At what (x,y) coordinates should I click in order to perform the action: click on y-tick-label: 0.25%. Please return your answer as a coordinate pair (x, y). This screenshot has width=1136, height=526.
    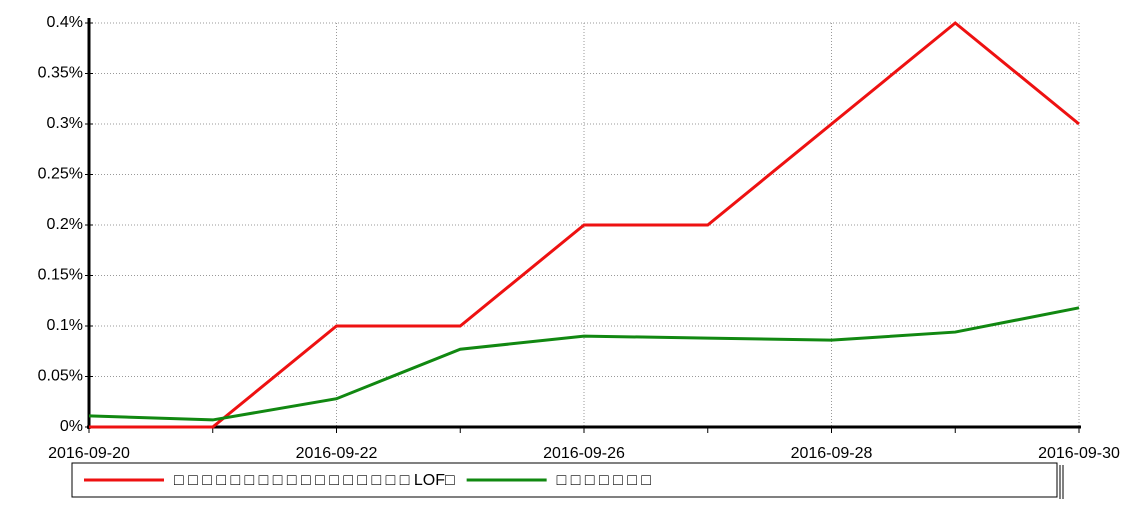
    Looking at the image, I should click on (60, 174).